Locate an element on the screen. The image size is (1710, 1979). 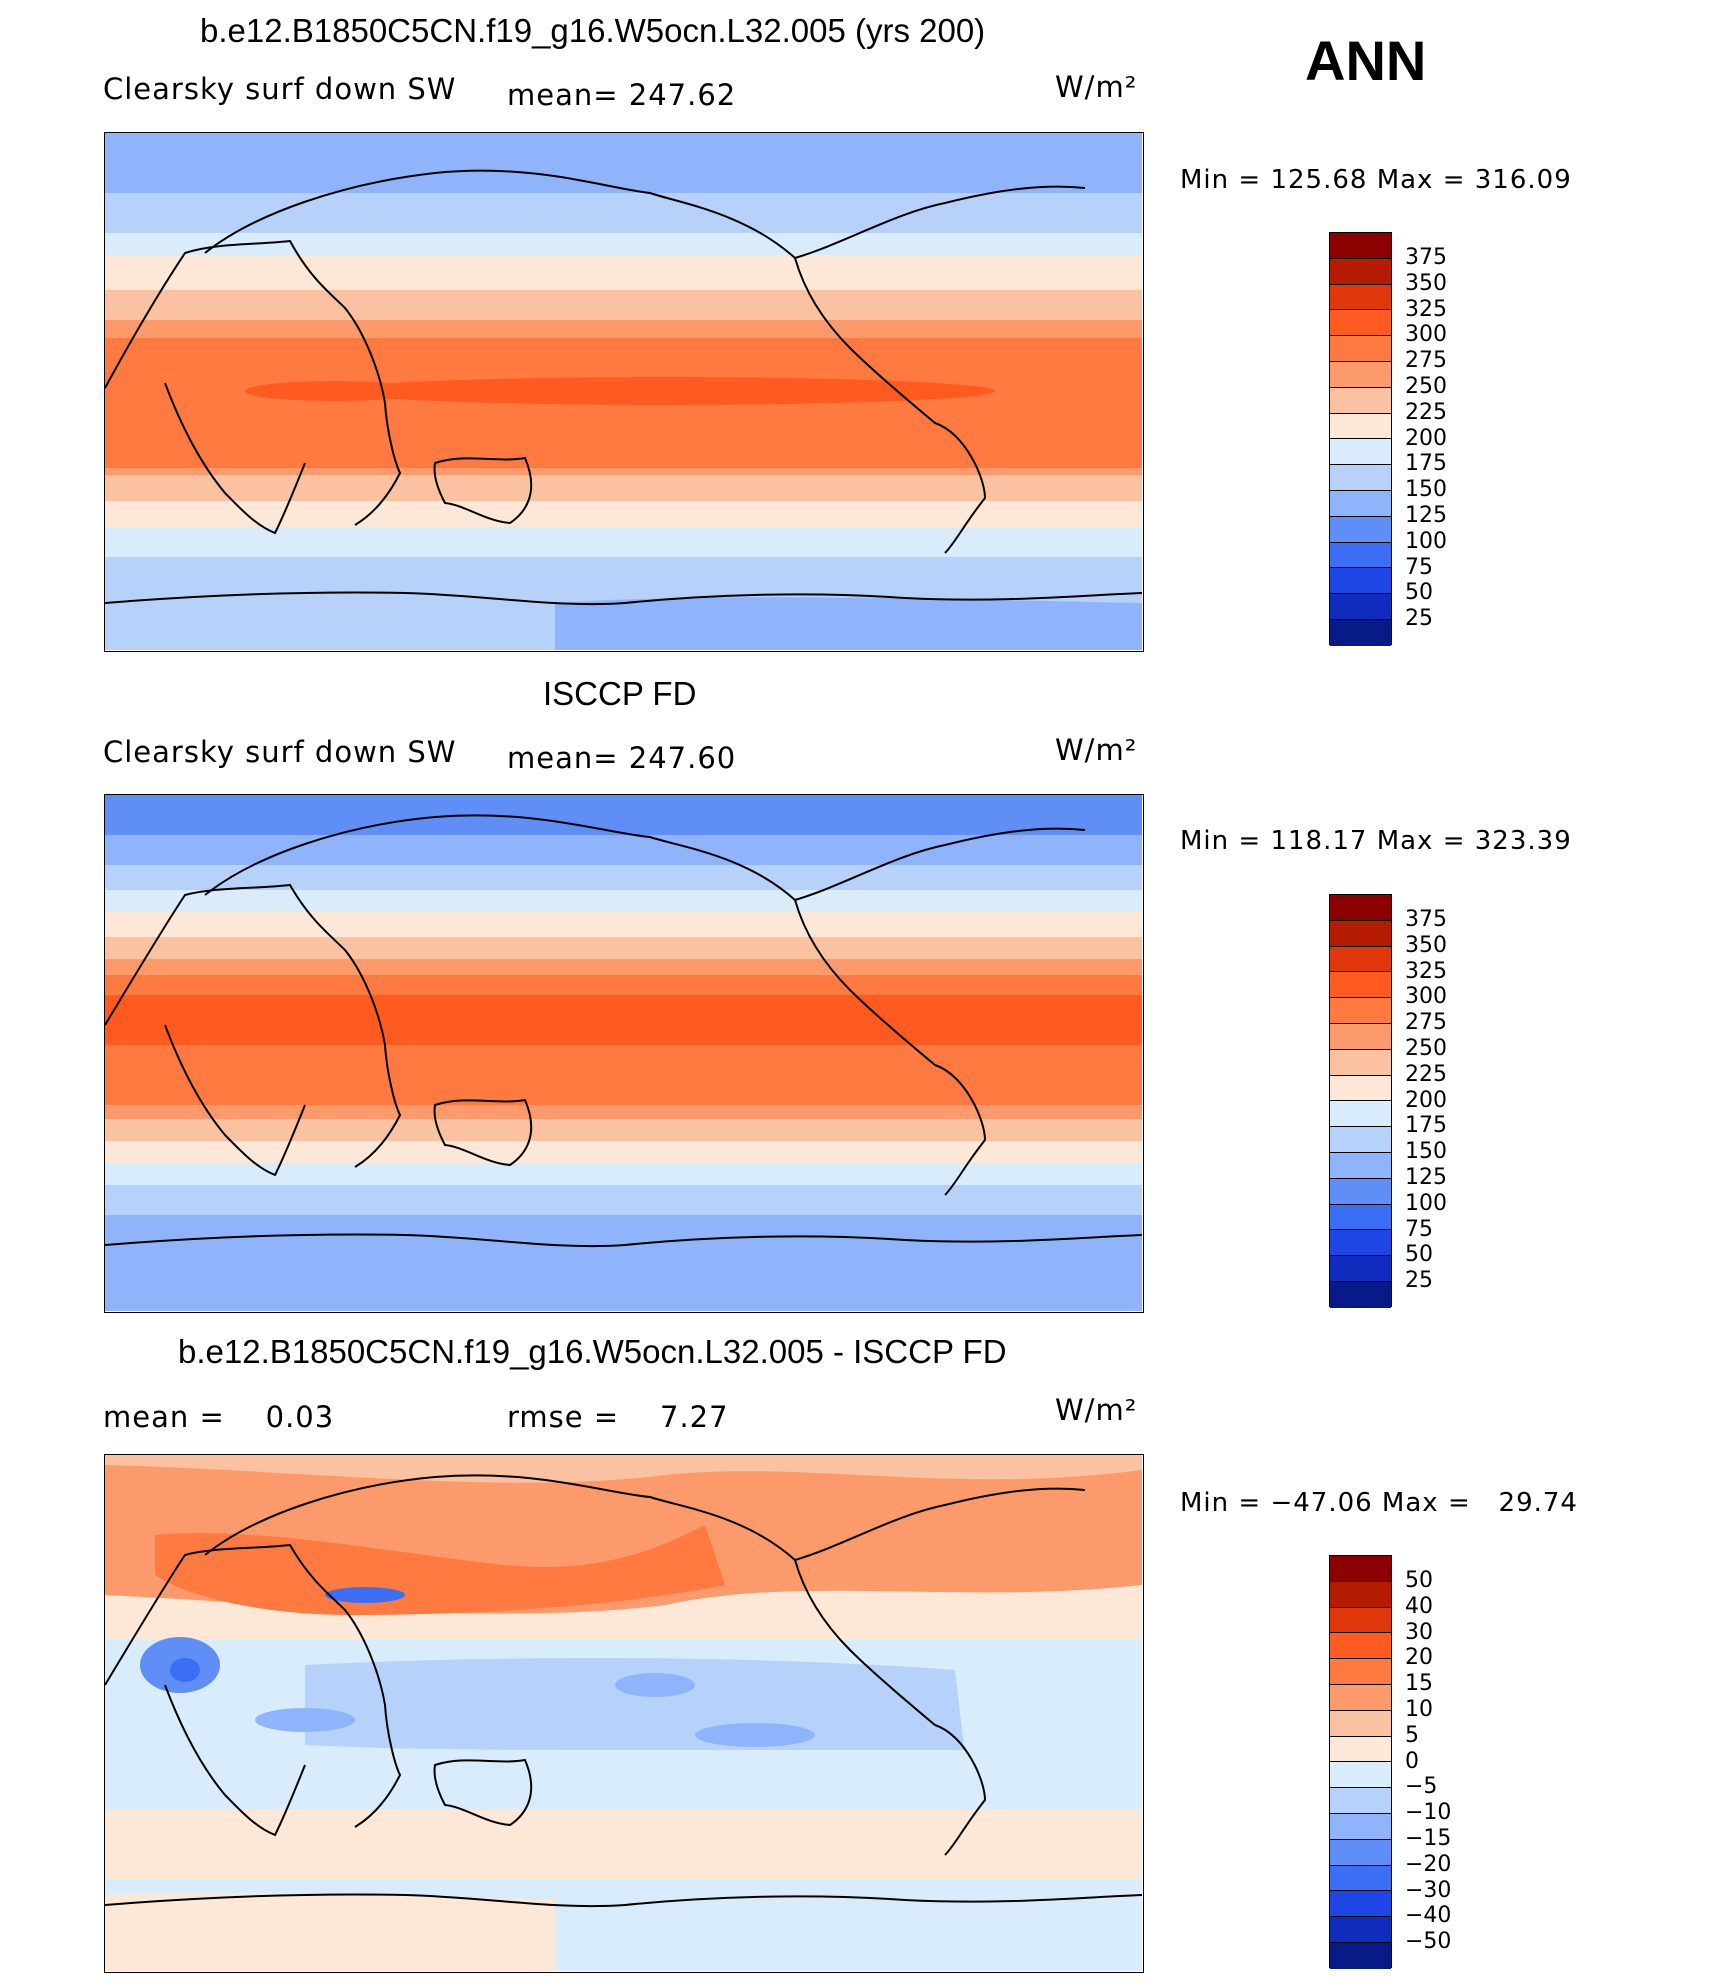
panel-2-title: ISCCP FD is located at coordinates (620, 693).